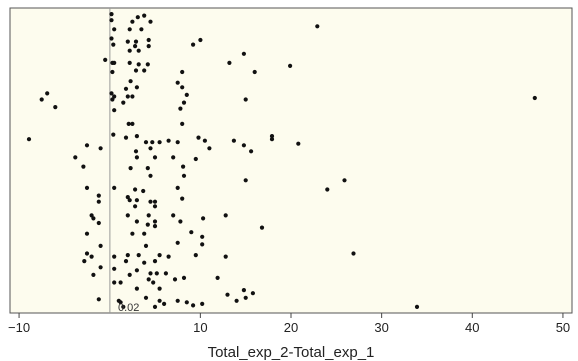 This screenshot has height=361, width=578. What do you see at coordinates (381, 327) in the screenshot?
I see `x-tick-label: 30` at bounding box center [381, 327].